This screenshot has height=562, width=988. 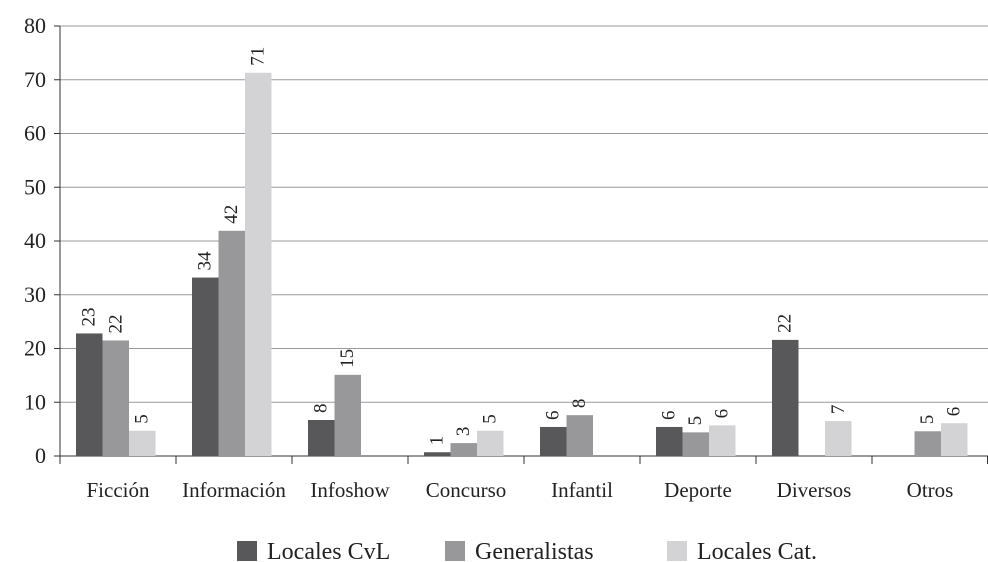 What do you see at coordinates (347, 358) in the screenshot?
I see `data-label: 15` at bounding box center [347, 358].